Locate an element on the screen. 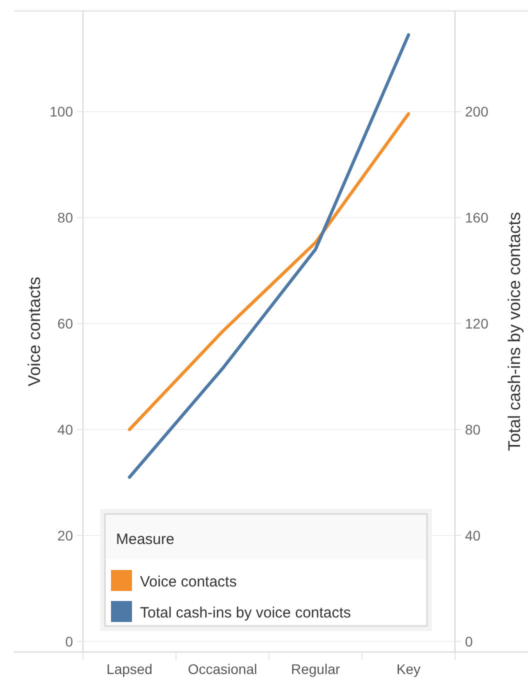 The width and height of the screenshot is (528, 683). x-tick-label: Key is located at coordinates (408, 669).